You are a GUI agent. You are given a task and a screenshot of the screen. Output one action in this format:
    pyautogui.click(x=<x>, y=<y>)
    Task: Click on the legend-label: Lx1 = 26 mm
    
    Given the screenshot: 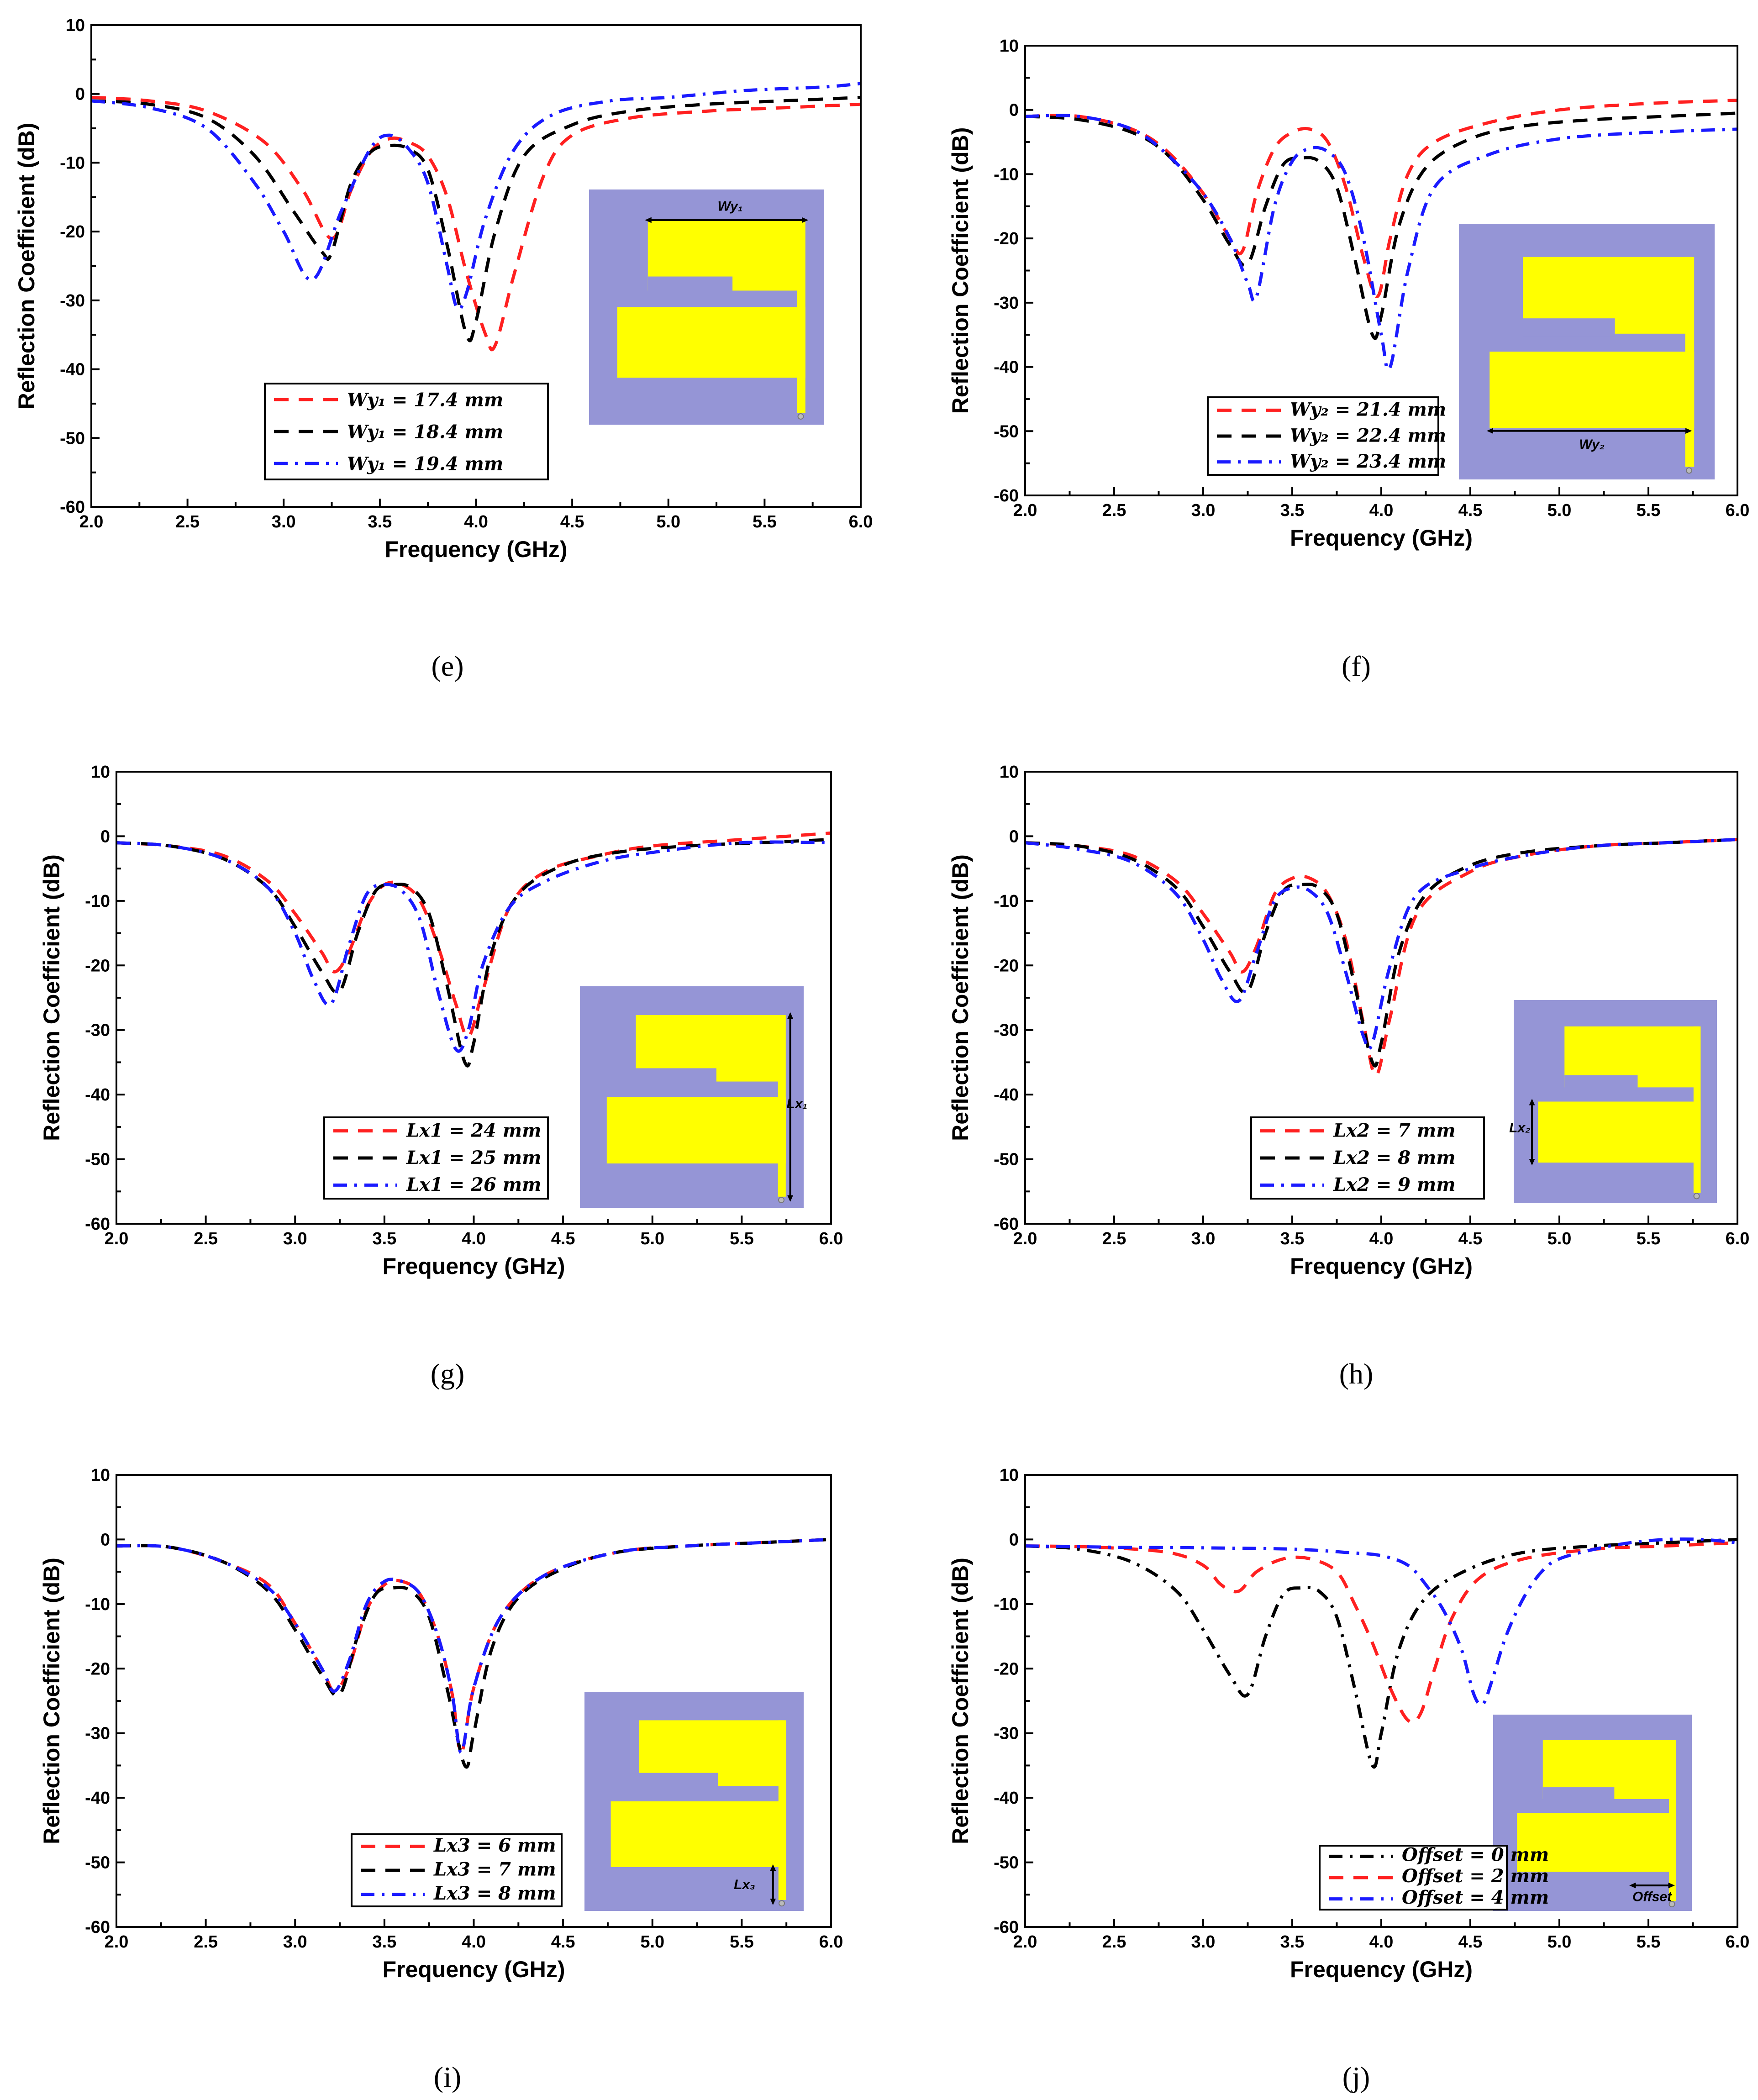 What is the action you would take?
    pyautogui.click(x=473, y=1184)
    